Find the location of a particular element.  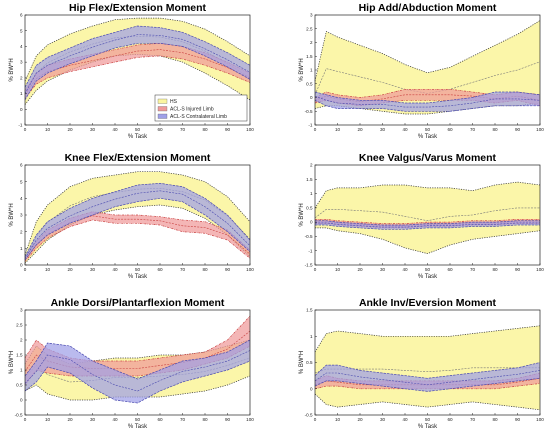

band-acl-s-contralateral-limb is located at coordinates (427, 225).